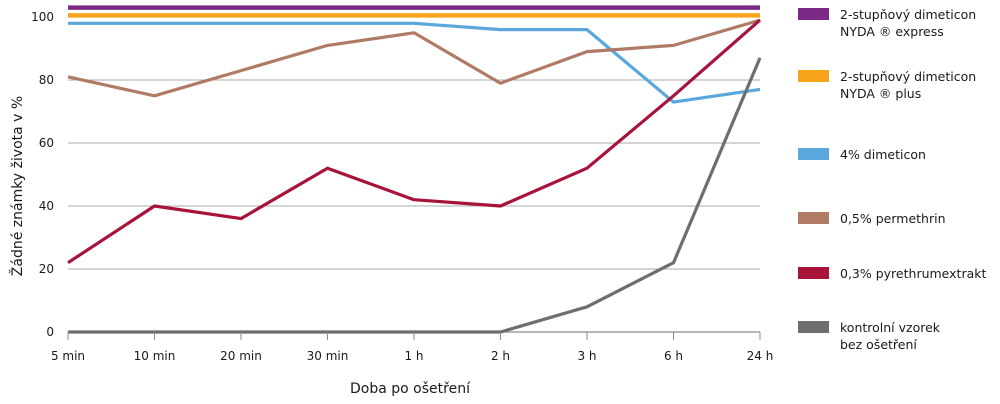  What do you see at coordinates (869, 336) in the screenshot?
I see `legend-item: kontrolní vzorek bez ošetření` at bounding box center [869, 336].